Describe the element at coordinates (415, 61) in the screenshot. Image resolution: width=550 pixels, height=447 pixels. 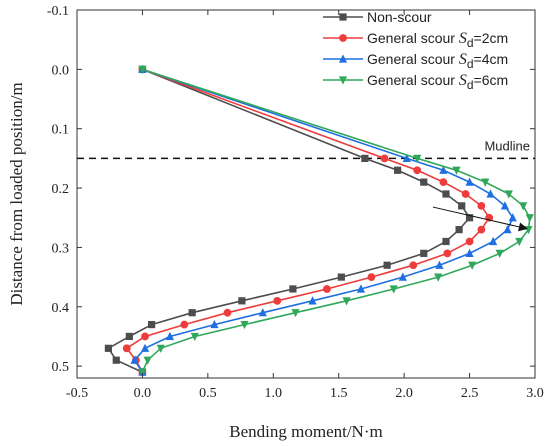
I see `legend-entry-3: General scour Sd=4cm` at that location.